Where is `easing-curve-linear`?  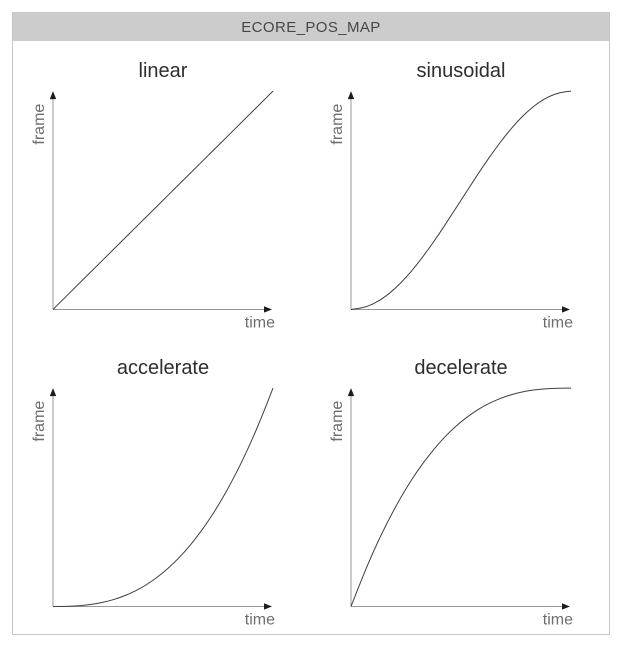 easing-curve-linear is located at coordinates (163, 200).